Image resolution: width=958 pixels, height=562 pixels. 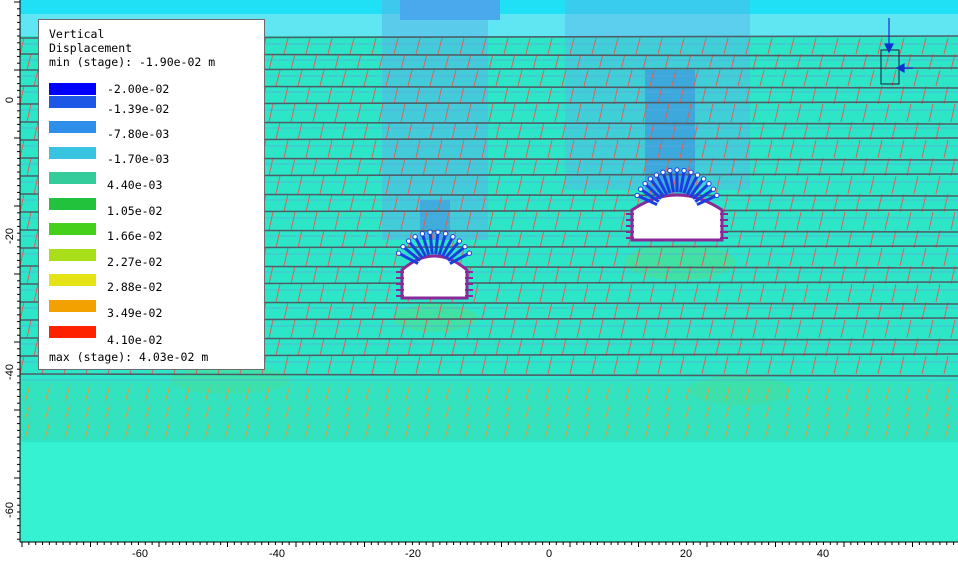 I want to click on tunnel-right, so click(x=677, y=204).